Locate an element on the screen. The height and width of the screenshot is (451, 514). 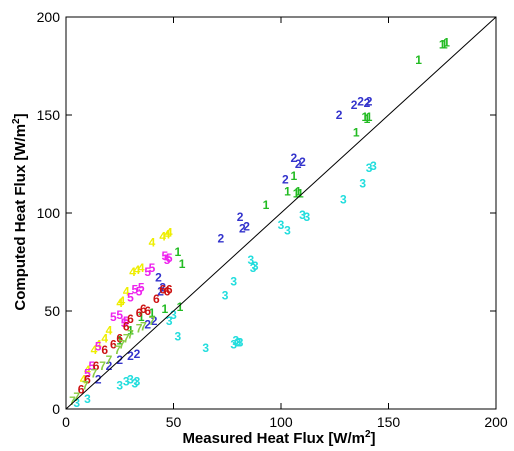
x-tick-label: 100 is located at coordinates (281, 422).